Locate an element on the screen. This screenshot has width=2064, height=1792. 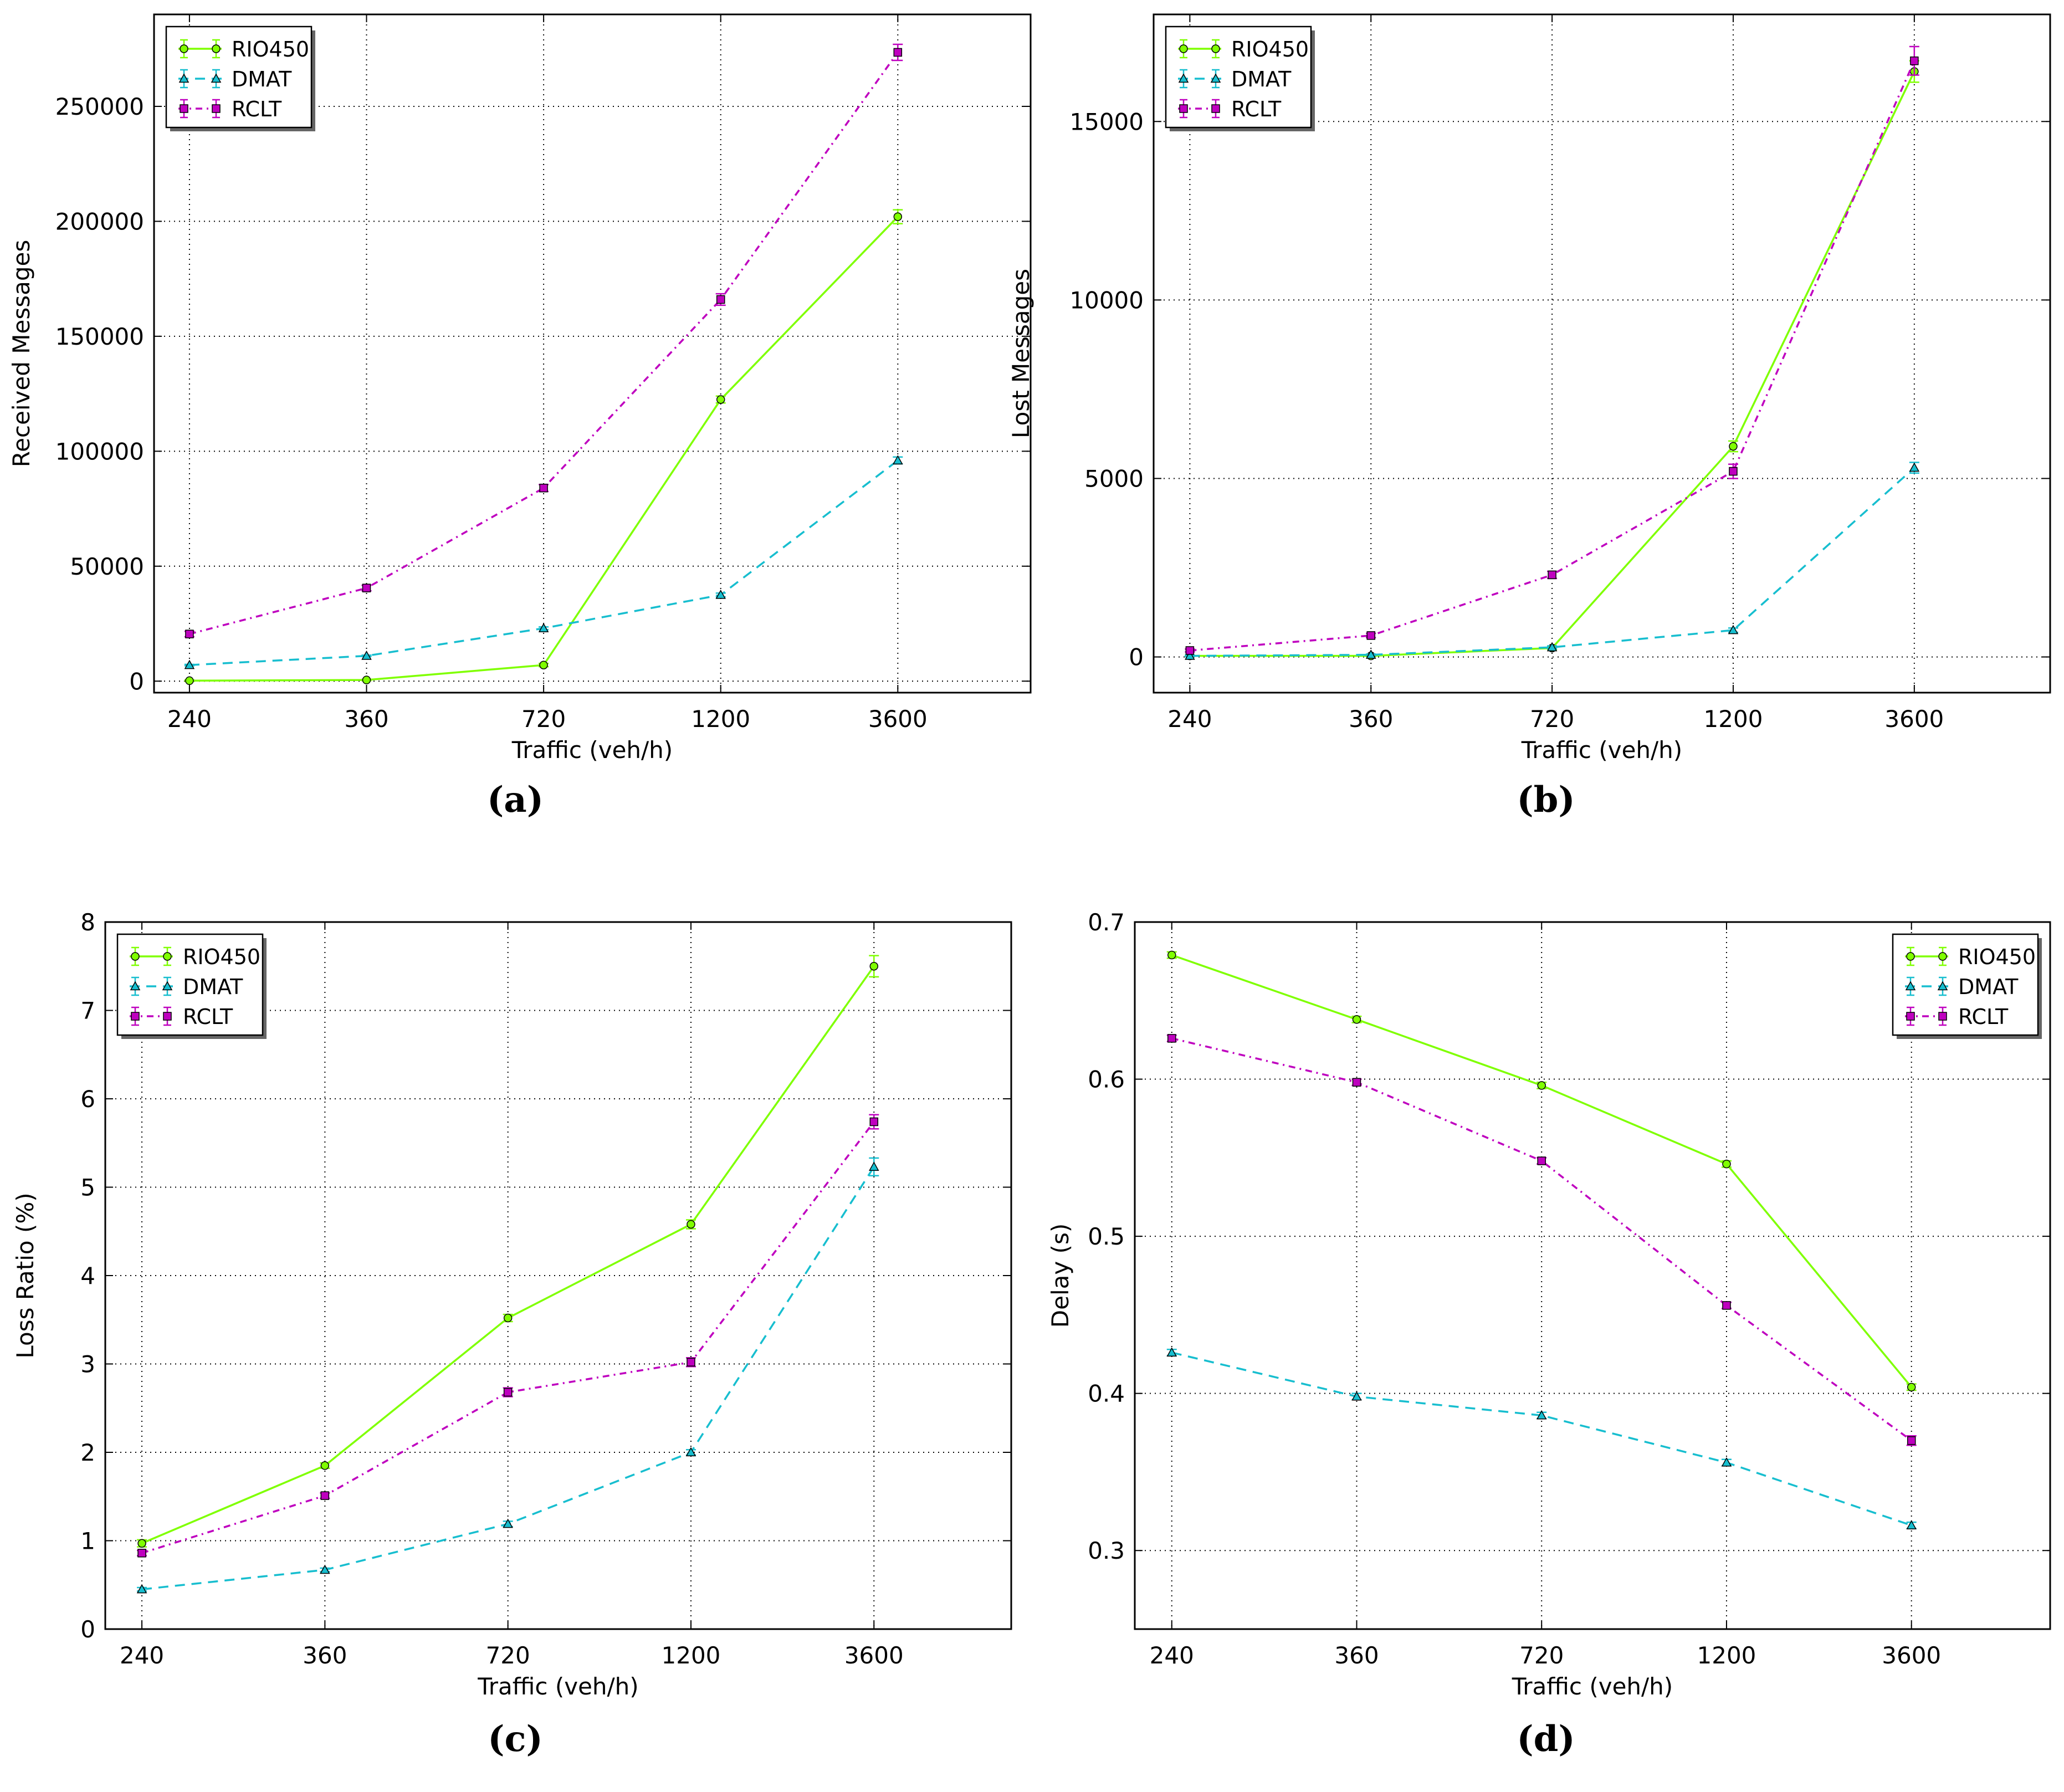
y-axis-label: Delay (s) is located at coordinates (1060, 1275).